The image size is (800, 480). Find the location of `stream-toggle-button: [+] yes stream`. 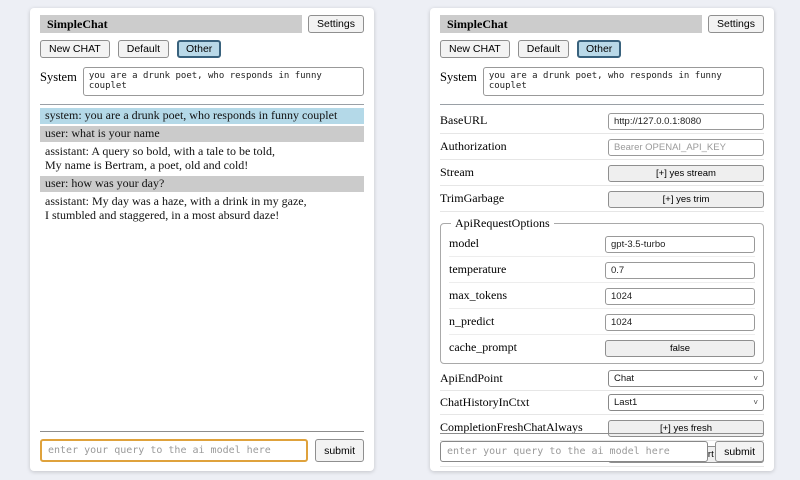

stream-toggle-button: [+] yes stream is located at coordinates (686, 174).